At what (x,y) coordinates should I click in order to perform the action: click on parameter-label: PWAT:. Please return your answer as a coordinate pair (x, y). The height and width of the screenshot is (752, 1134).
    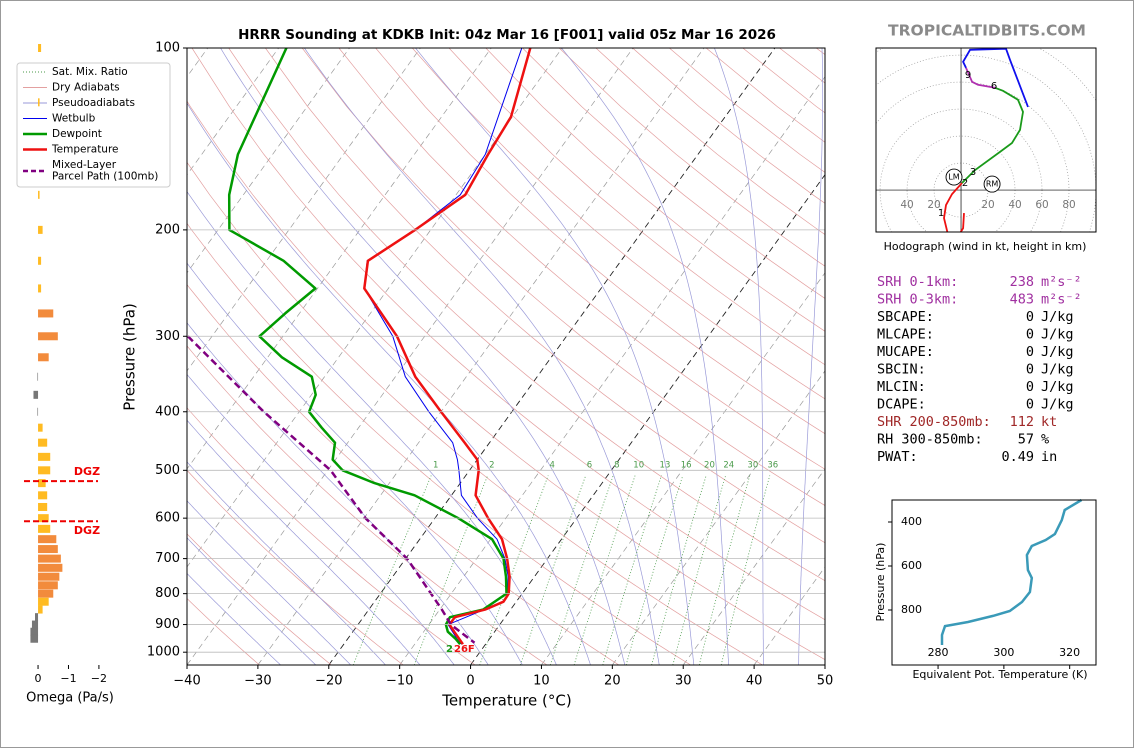
    Looking at the image, I should click on (897, 457).